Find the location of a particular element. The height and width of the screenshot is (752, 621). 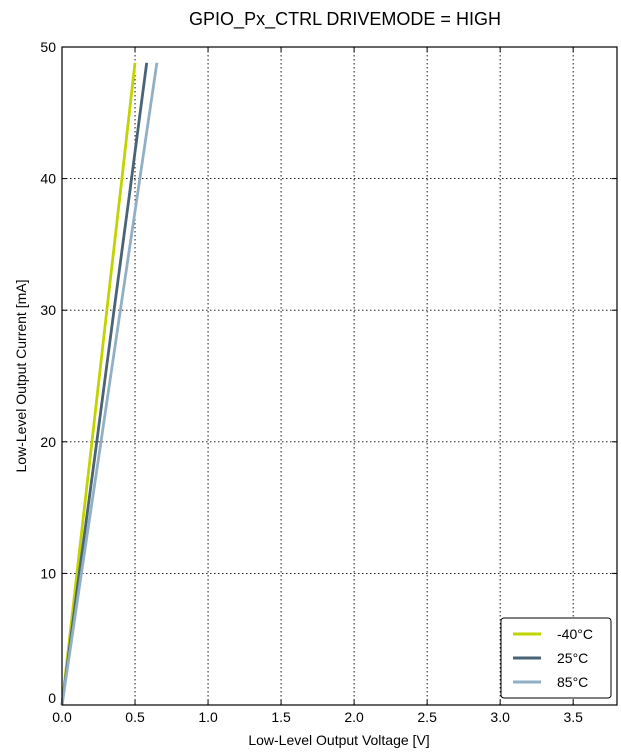

y-tick-label: 30 is located at coordinates (48, 310).